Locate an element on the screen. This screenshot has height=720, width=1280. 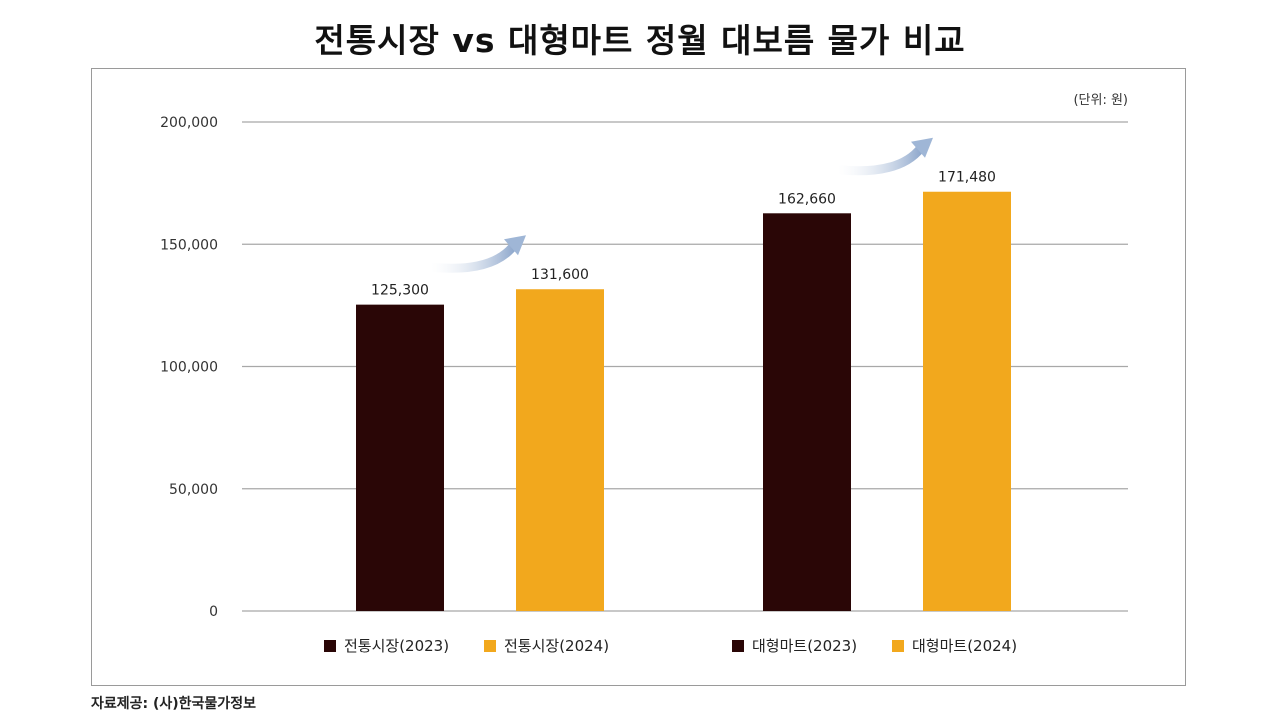
data-label: 171,480 is located at coordinates (967, 178).